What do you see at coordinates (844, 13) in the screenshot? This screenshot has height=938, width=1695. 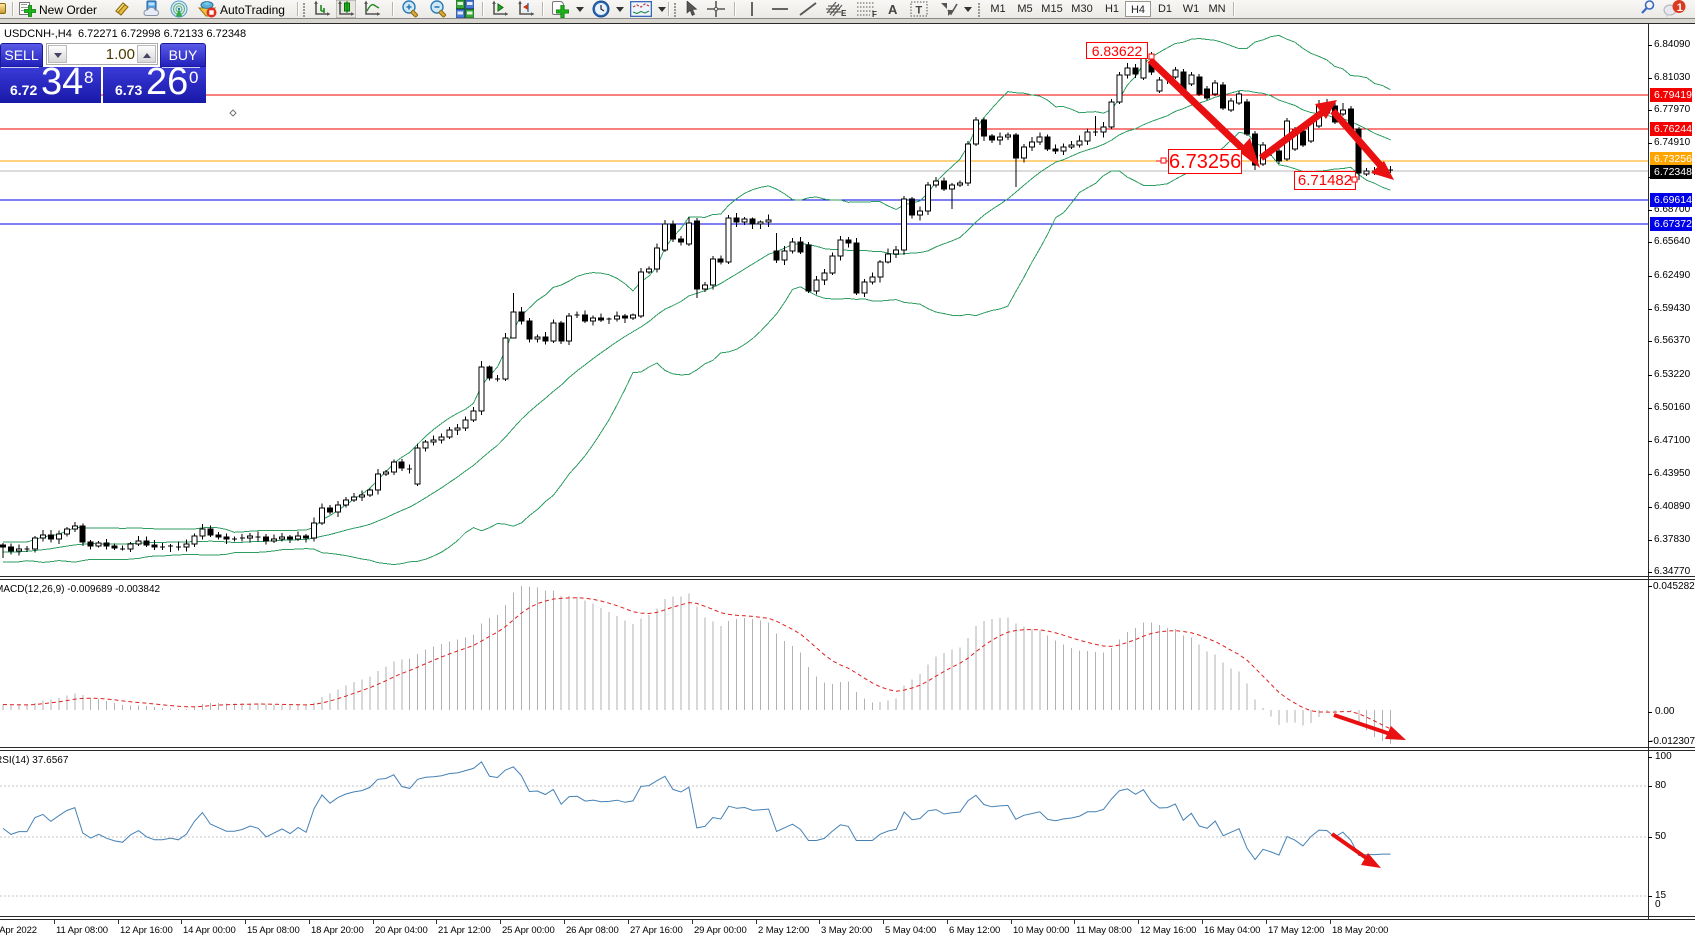 I see `svg-text: E` at bounding box center [844, 13].